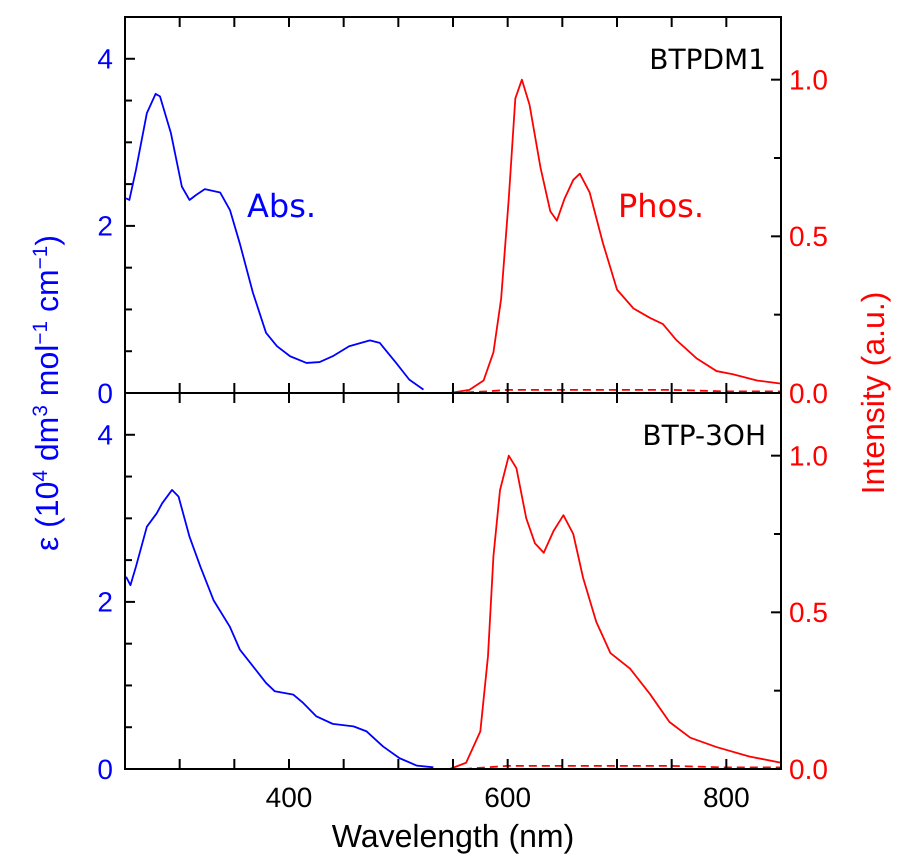  I want to click on series-label: Abs., so click(281, 206).